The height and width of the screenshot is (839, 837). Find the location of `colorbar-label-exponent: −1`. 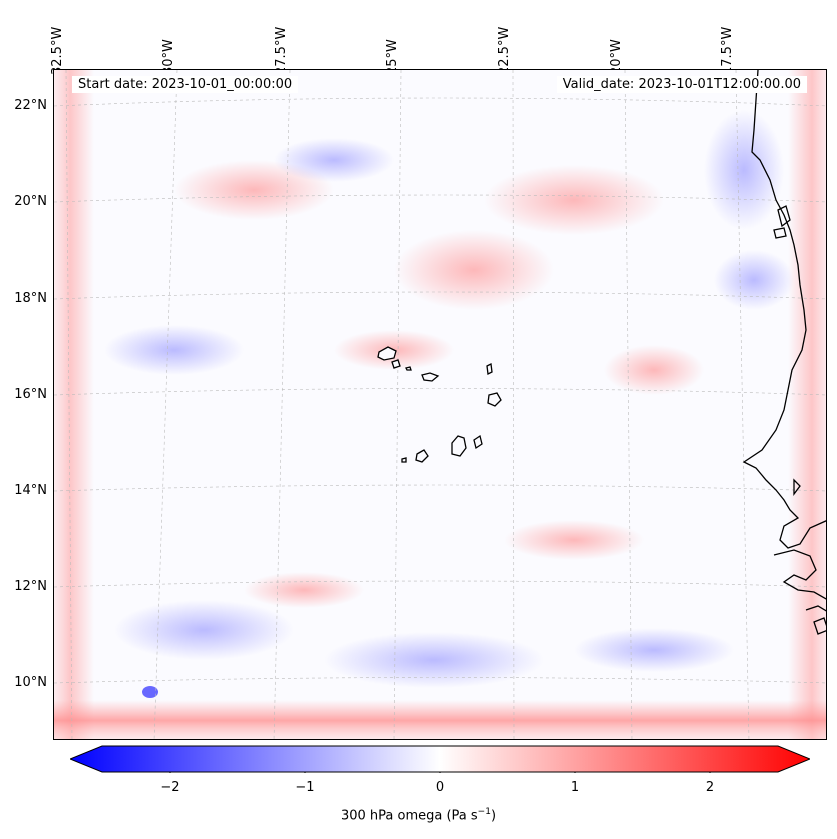

colorbar-label-exponent: −1 is located at coordinates (484, 812).